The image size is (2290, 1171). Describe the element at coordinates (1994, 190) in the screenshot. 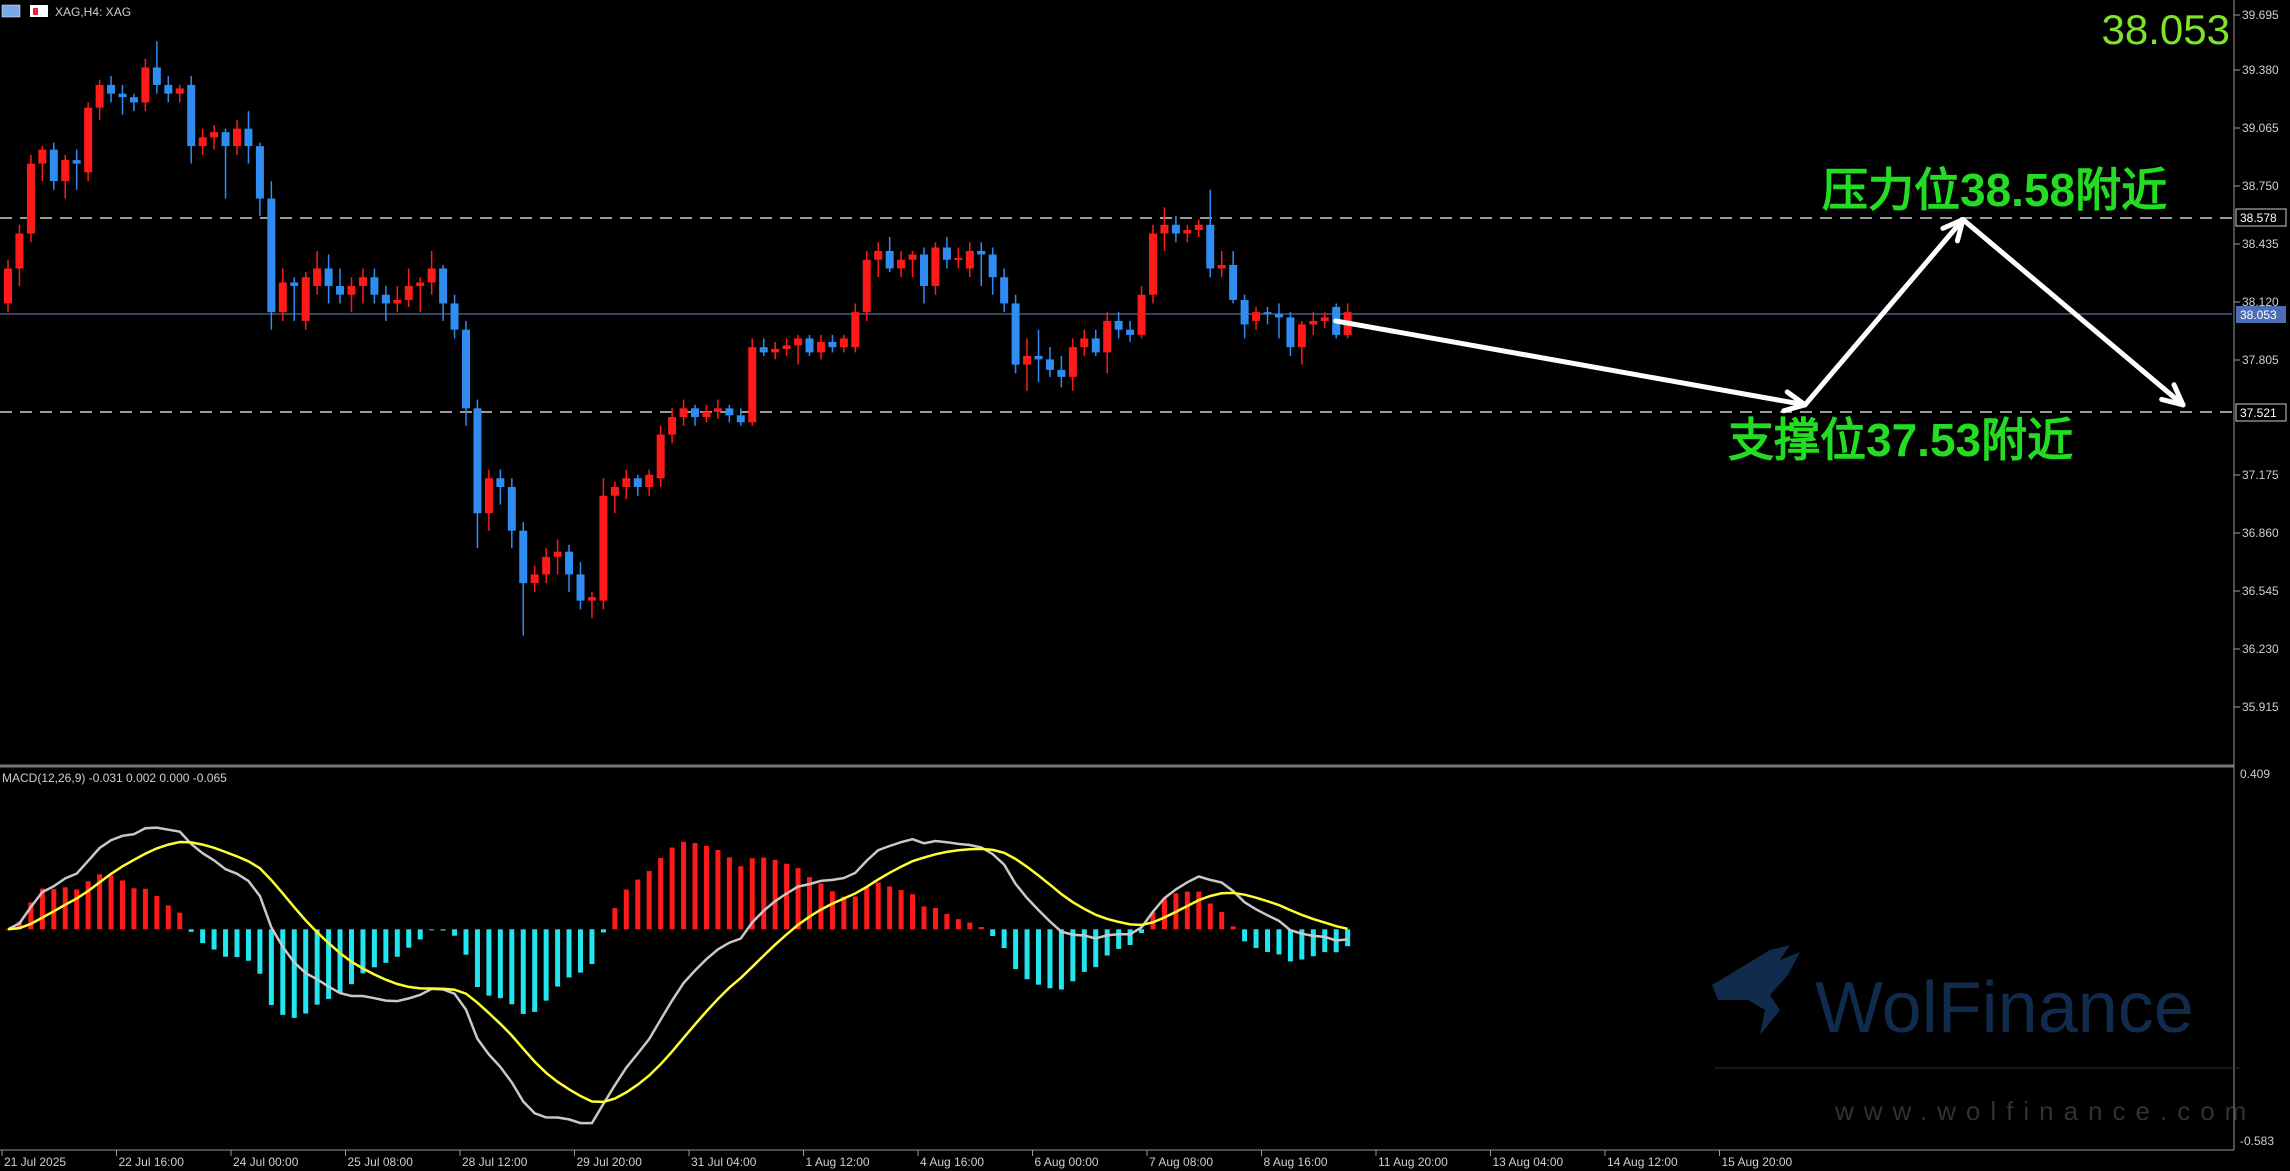

I see `resistance-annotation: 压力位38.58附近` at that location.